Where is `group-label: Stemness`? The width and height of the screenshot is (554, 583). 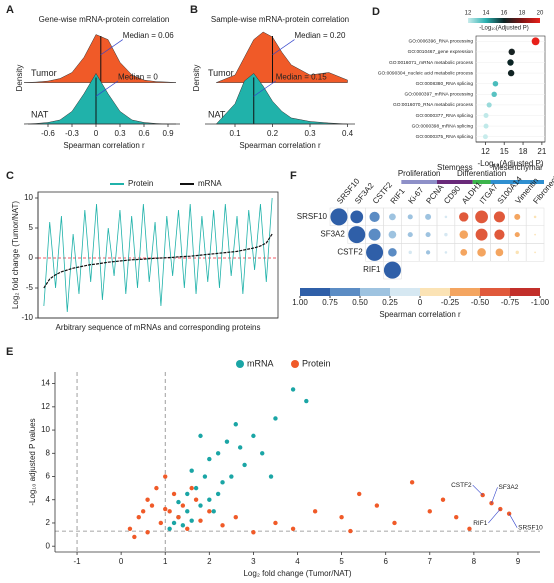
group-label: Stemness is located at coordinates (455, 167).